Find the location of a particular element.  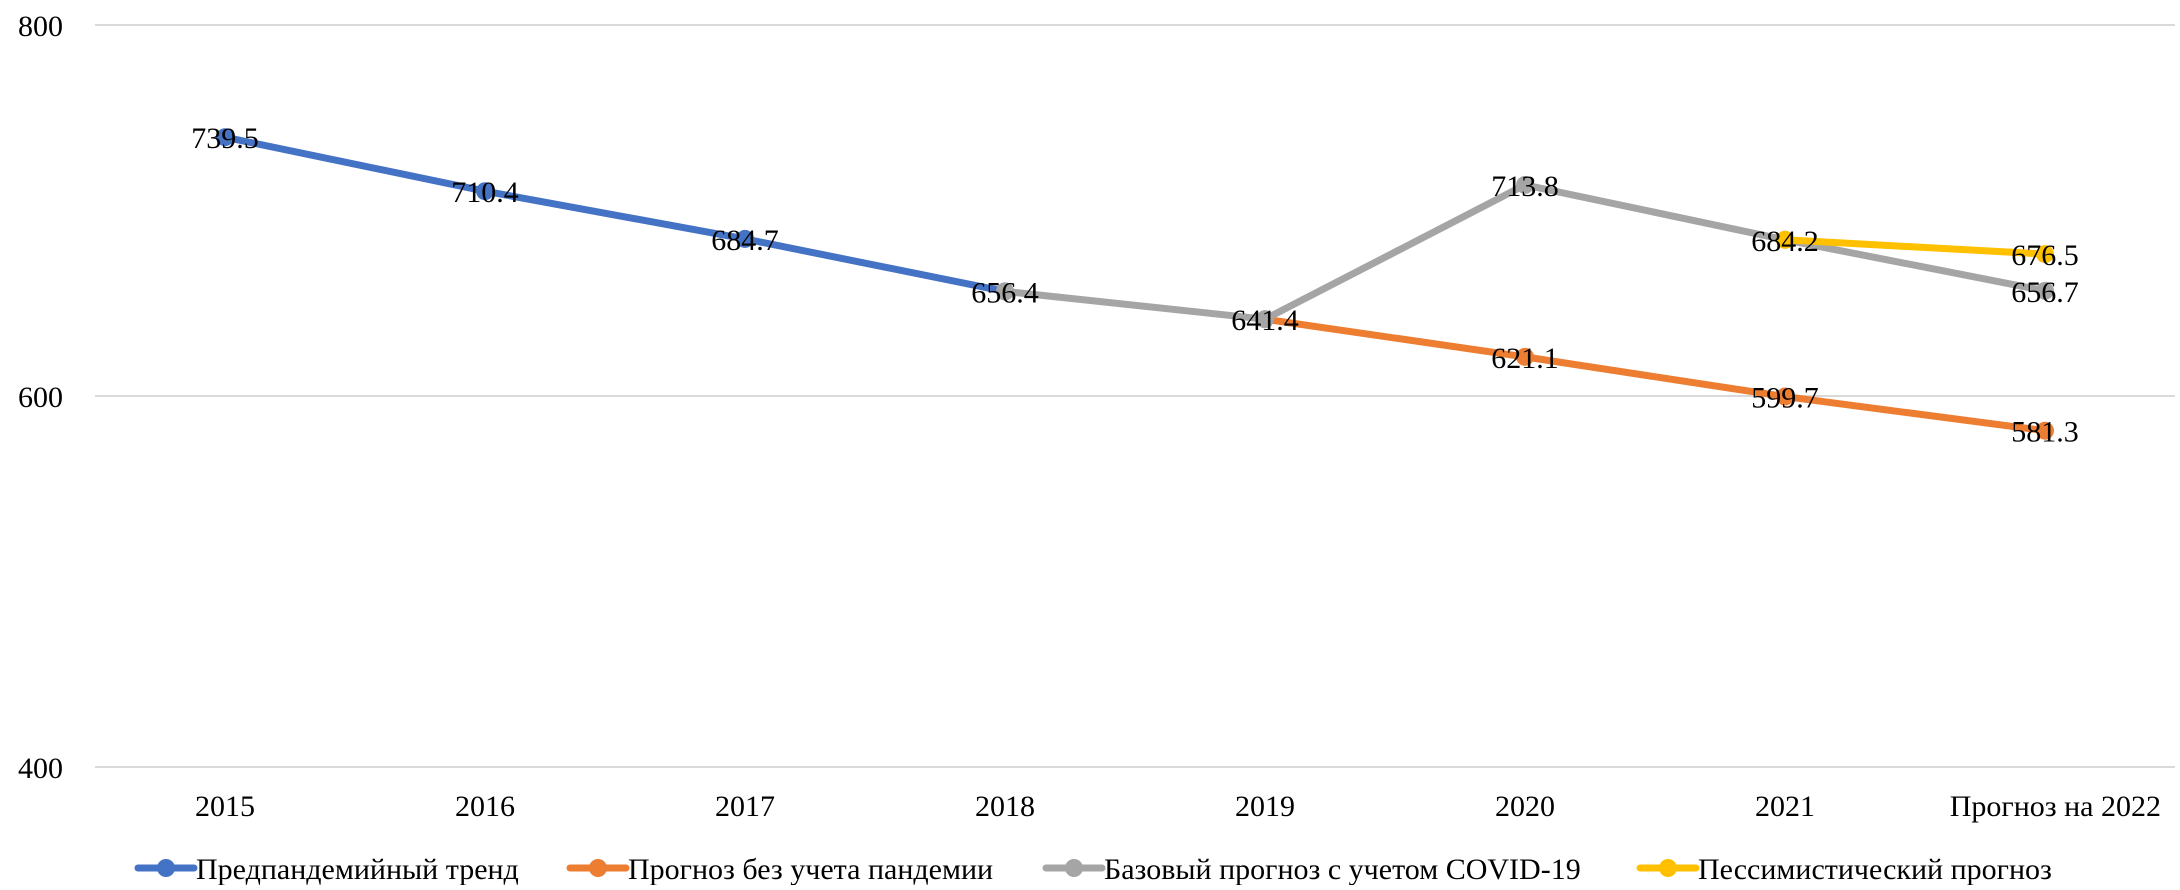

data-label: 641.4 is located at coordinates (1265, 320).